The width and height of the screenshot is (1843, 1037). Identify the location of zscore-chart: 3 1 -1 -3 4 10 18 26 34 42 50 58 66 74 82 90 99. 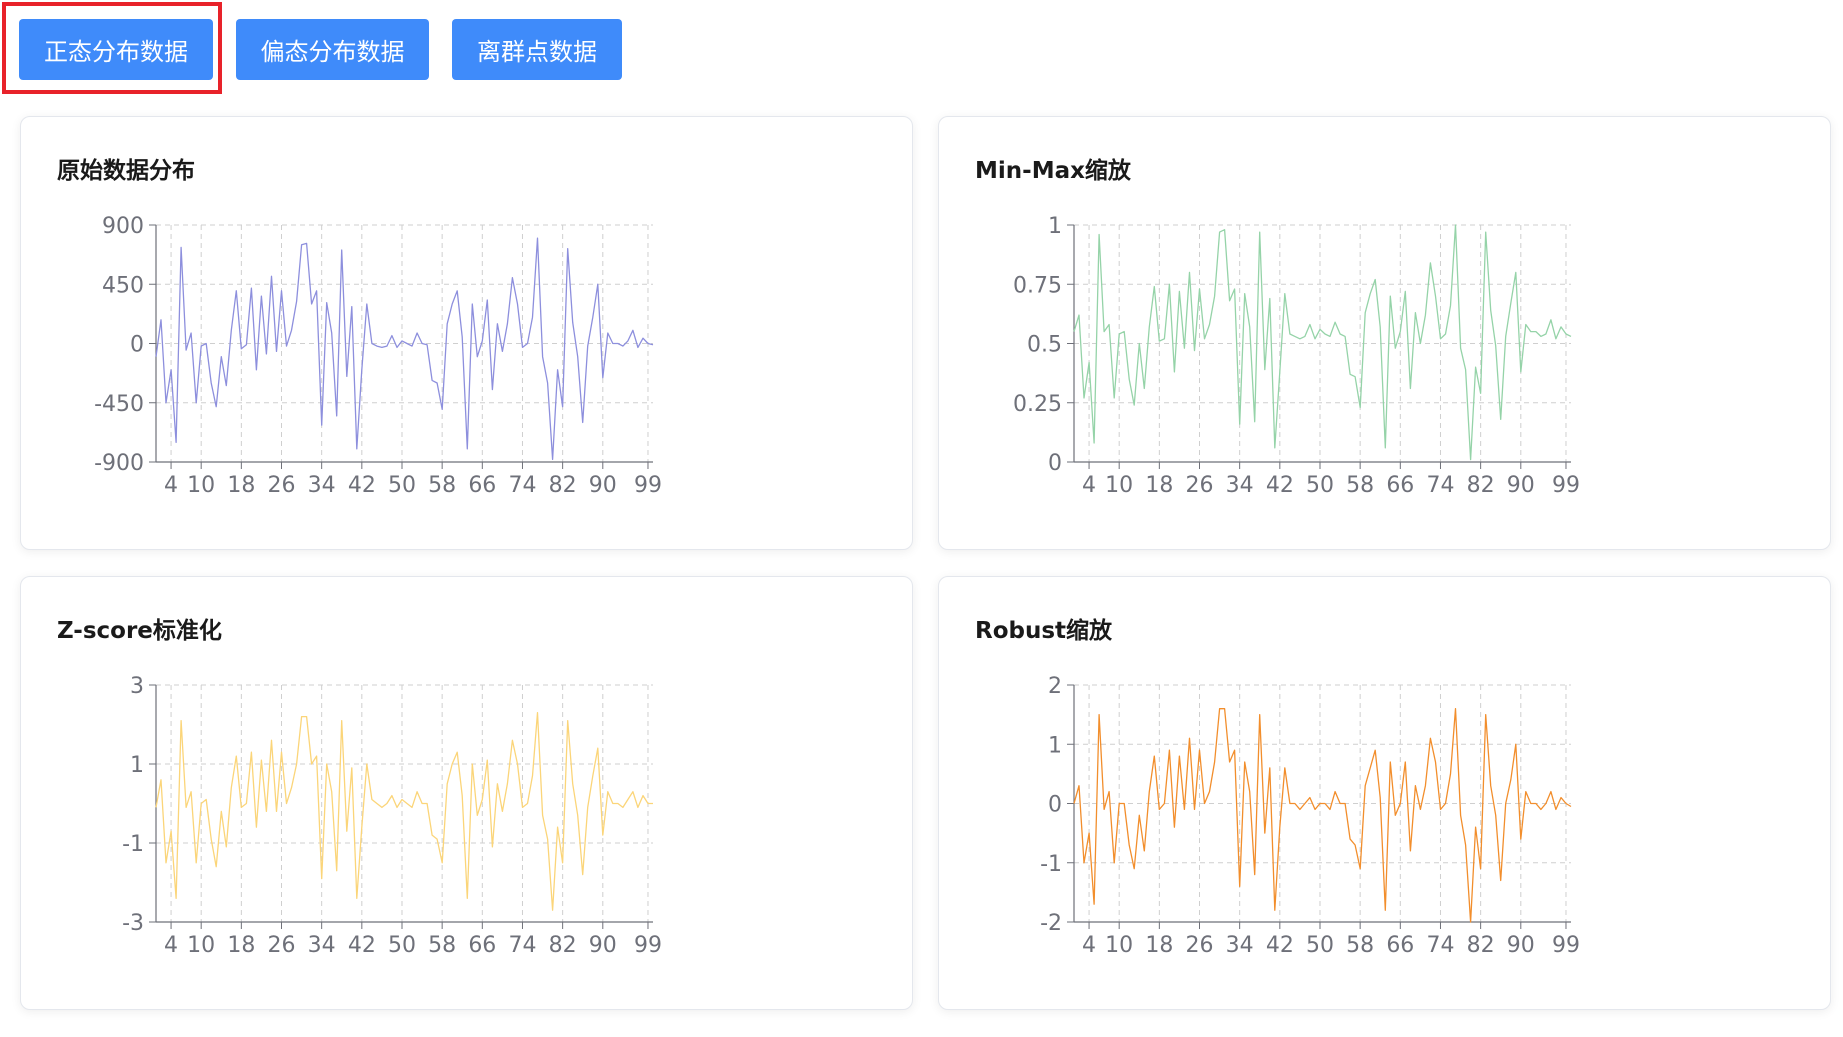
(392, 816).